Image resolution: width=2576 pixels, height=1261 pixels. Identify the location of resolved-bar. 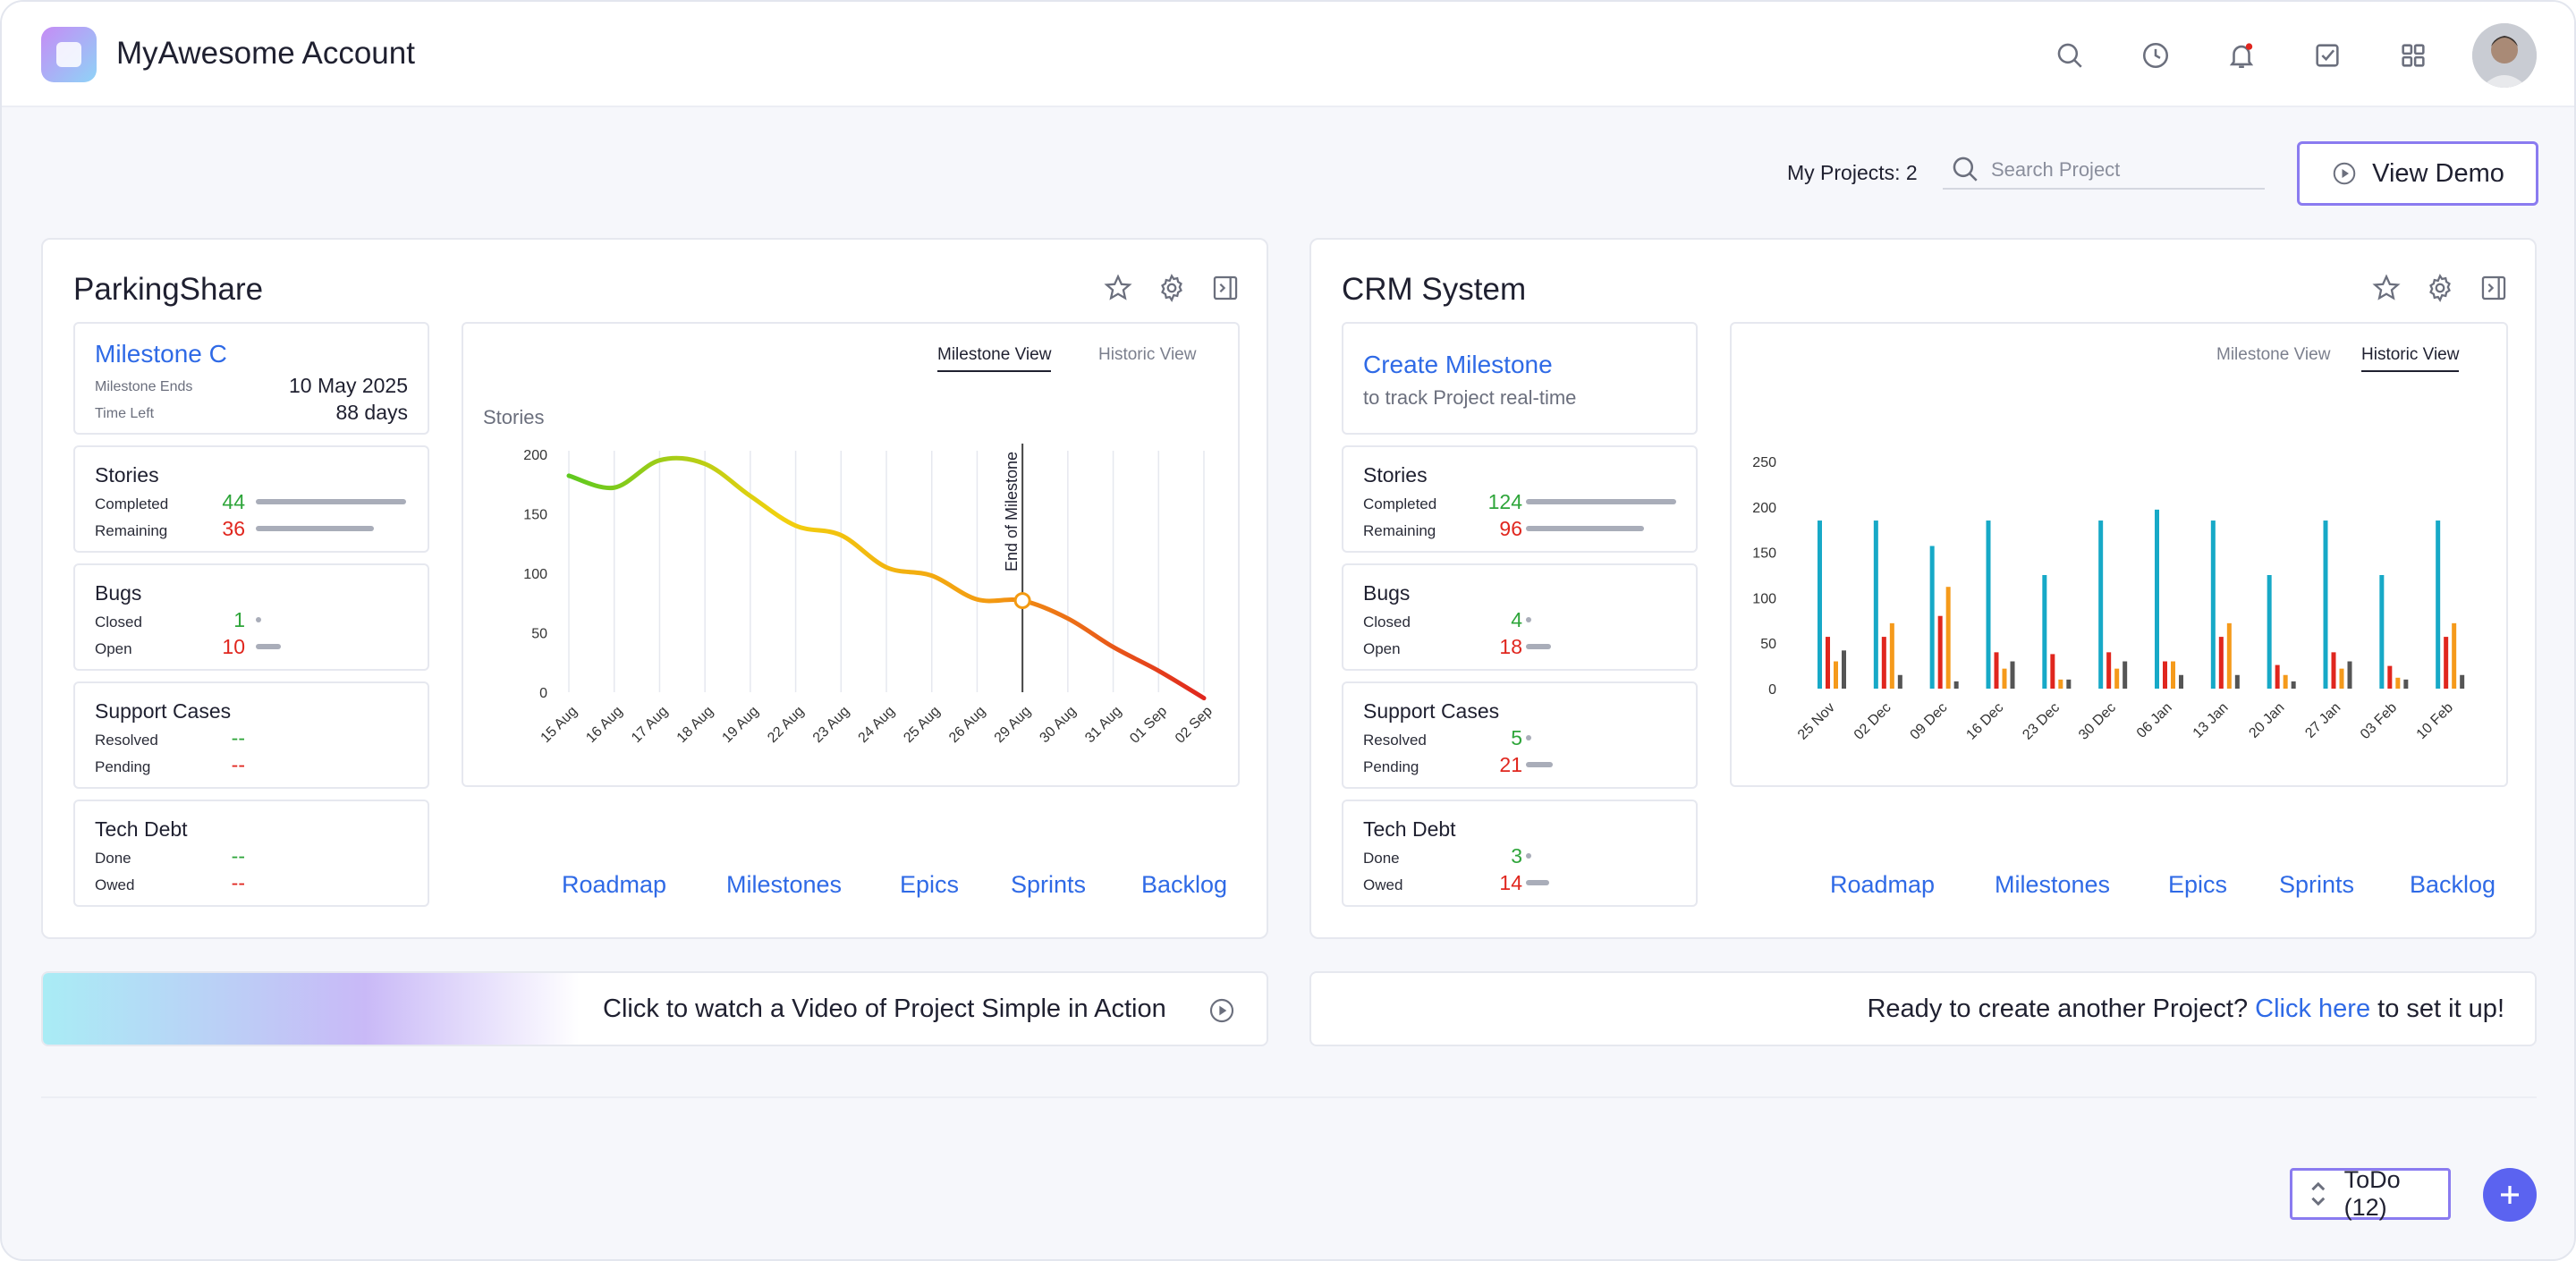
(1528, 738).